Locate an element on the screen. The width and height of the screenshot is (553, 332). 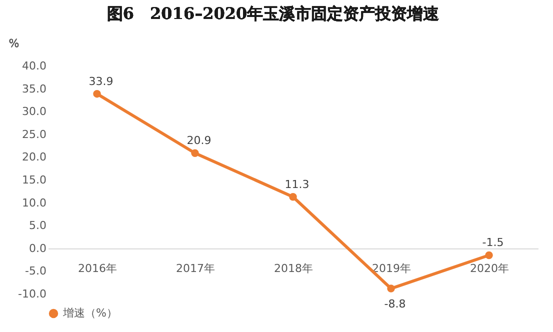
data-label: 33.9 is located at coordinates (101, 81).